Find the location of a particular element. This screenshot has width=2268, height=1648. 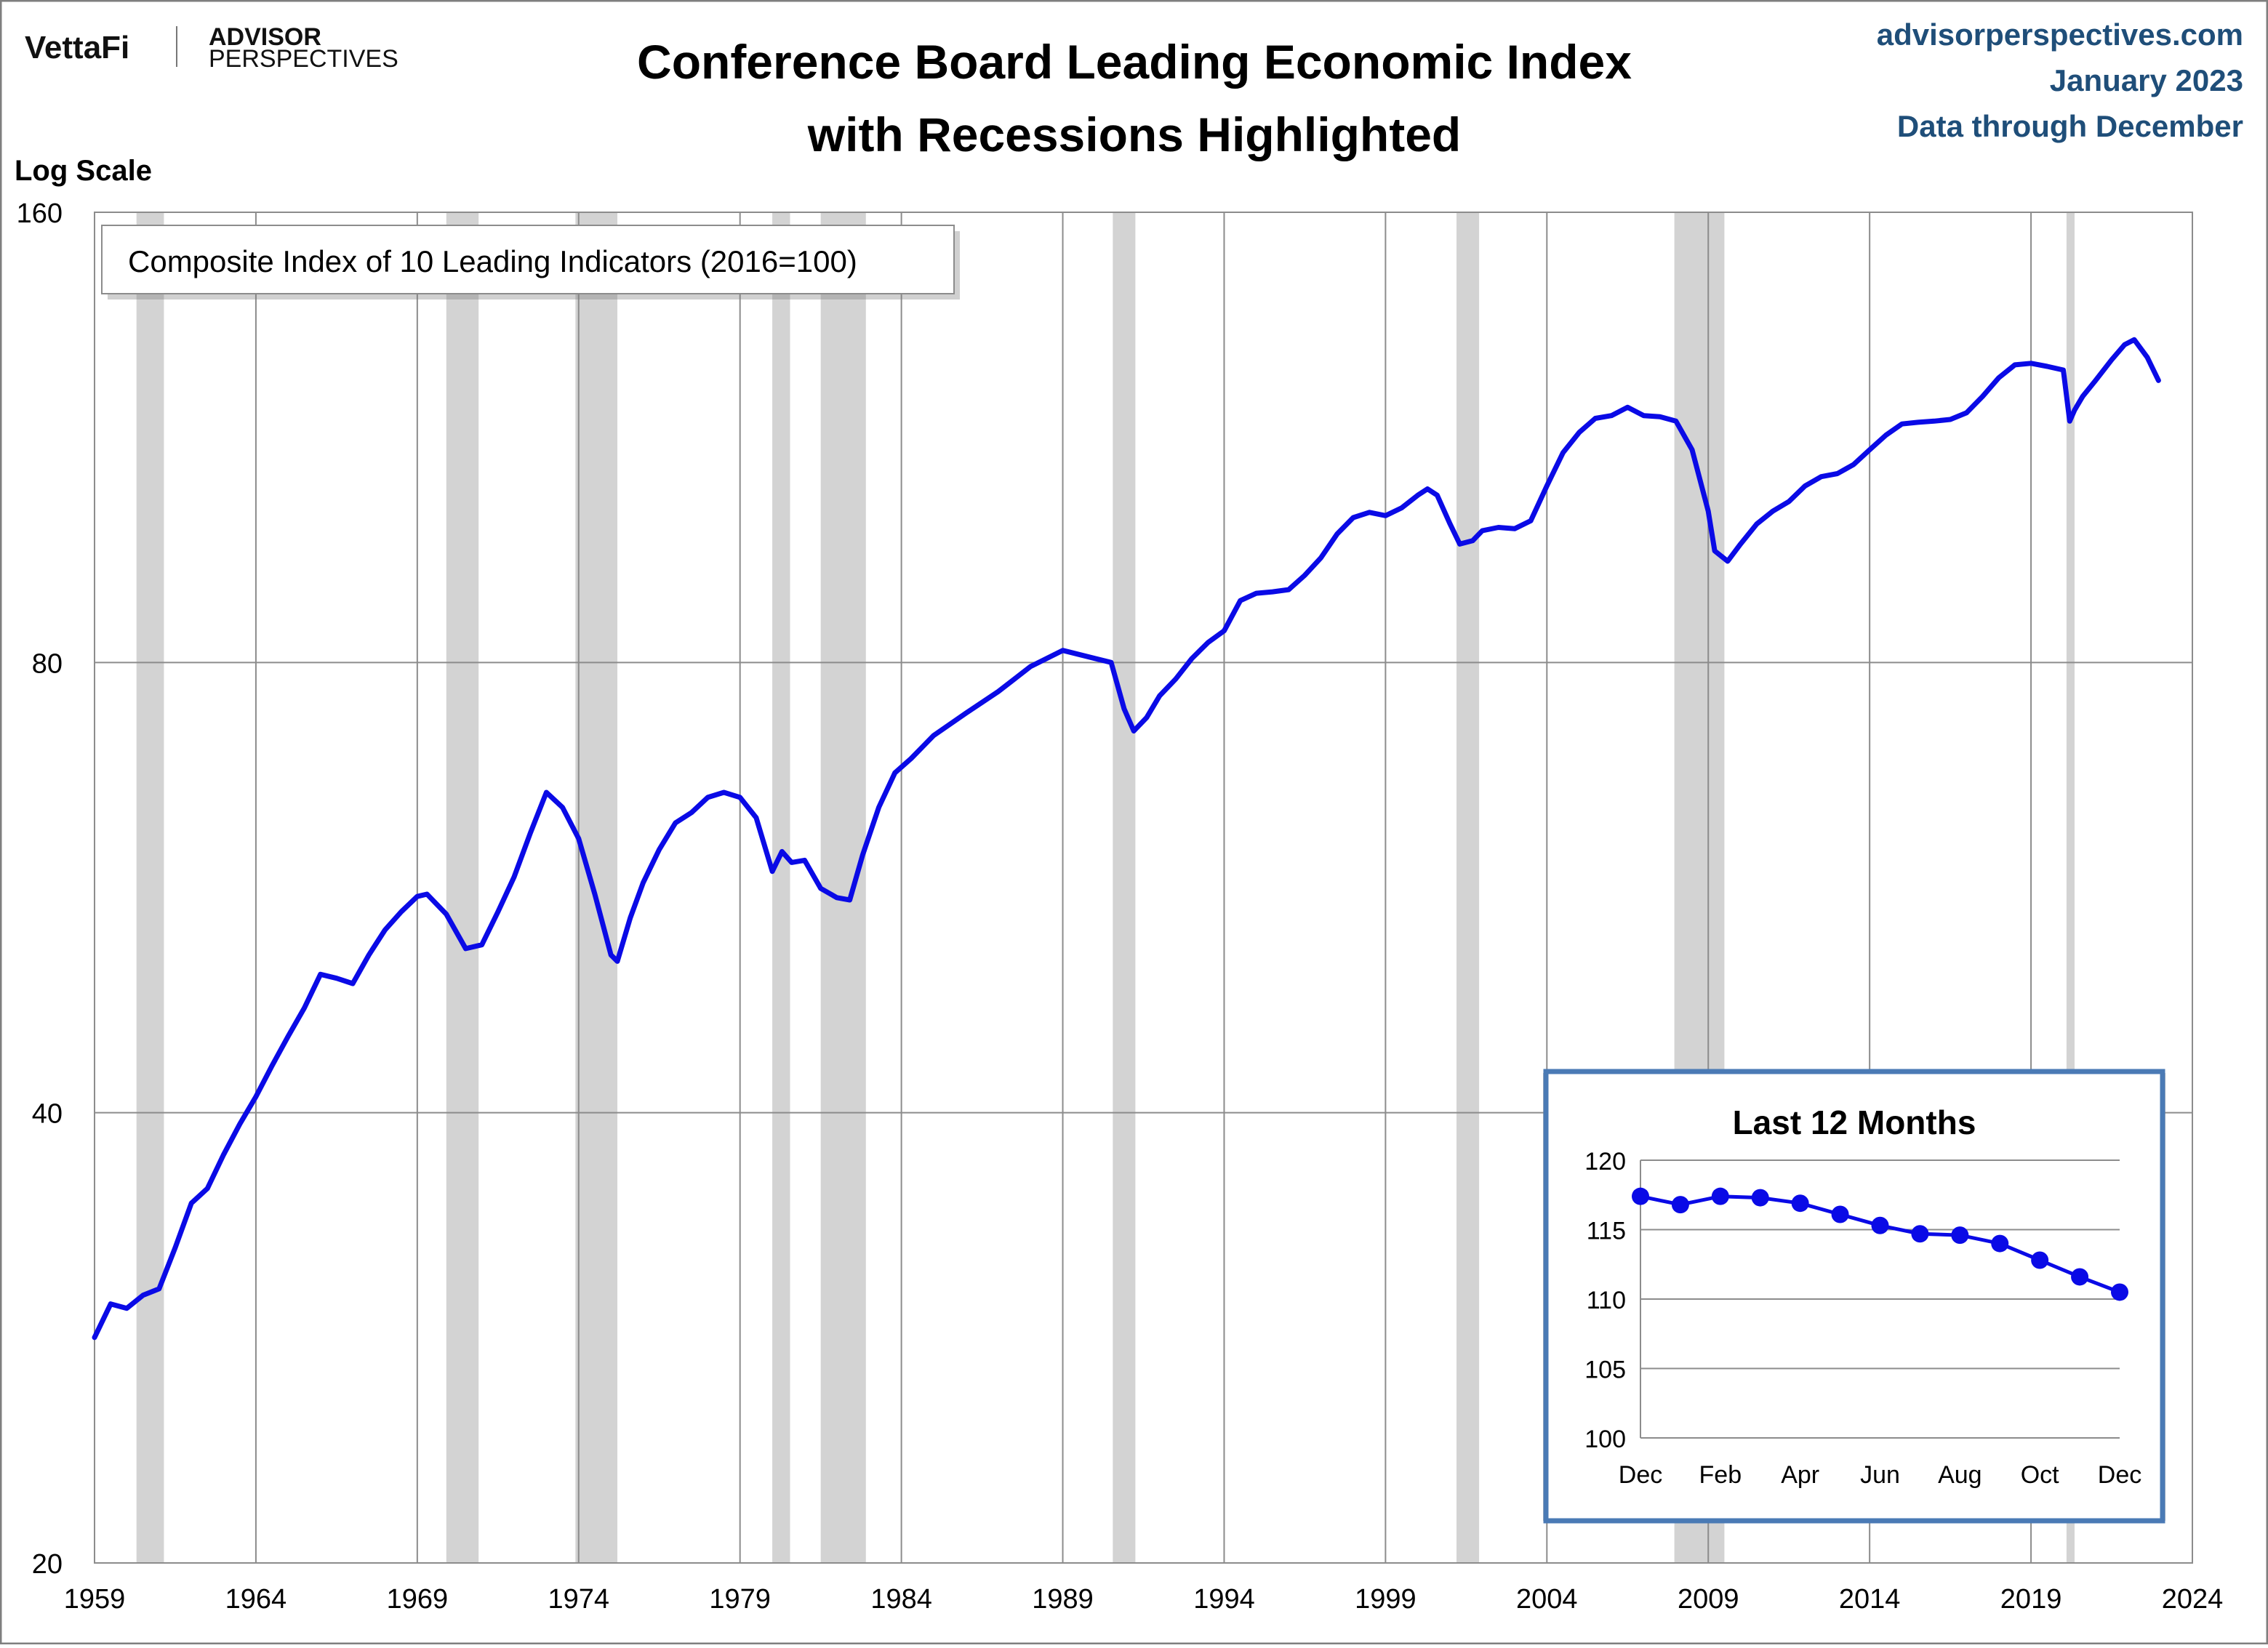

publish-date: January 2023 is located at coordinates (2146, 80).